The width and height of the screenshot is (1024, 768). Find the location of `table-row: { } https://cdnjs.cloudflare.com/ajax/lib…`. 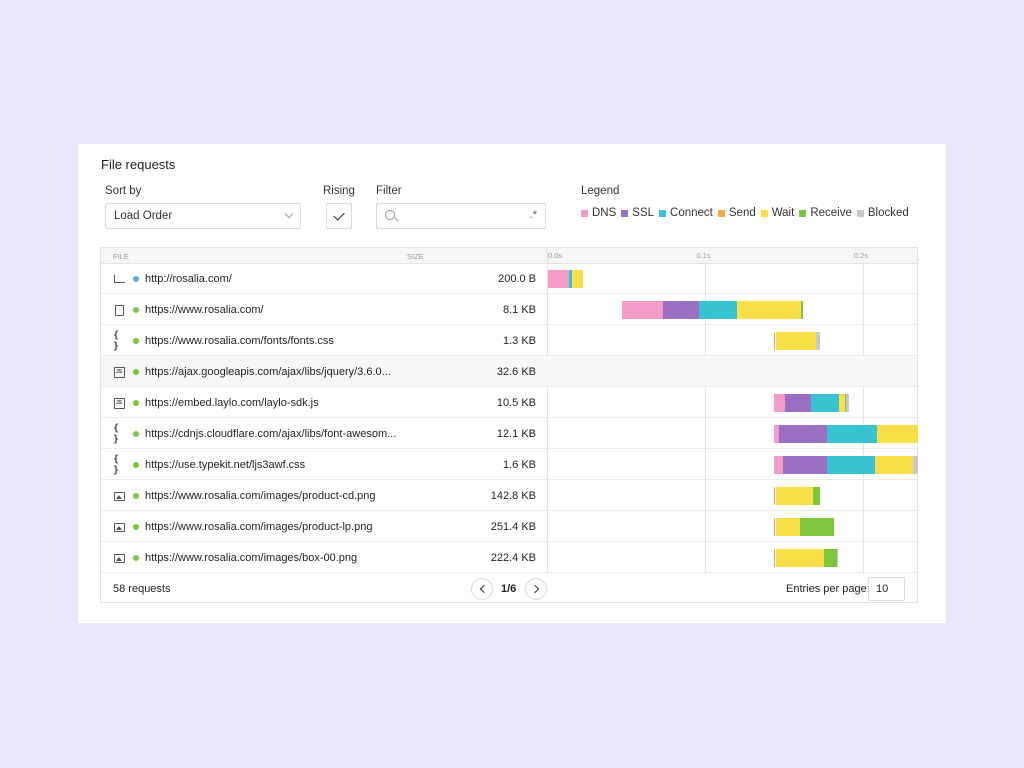

table-row: { } https://cdnjs.cloudflare.com/ajax/lib… is located at coordinates (509, 434).